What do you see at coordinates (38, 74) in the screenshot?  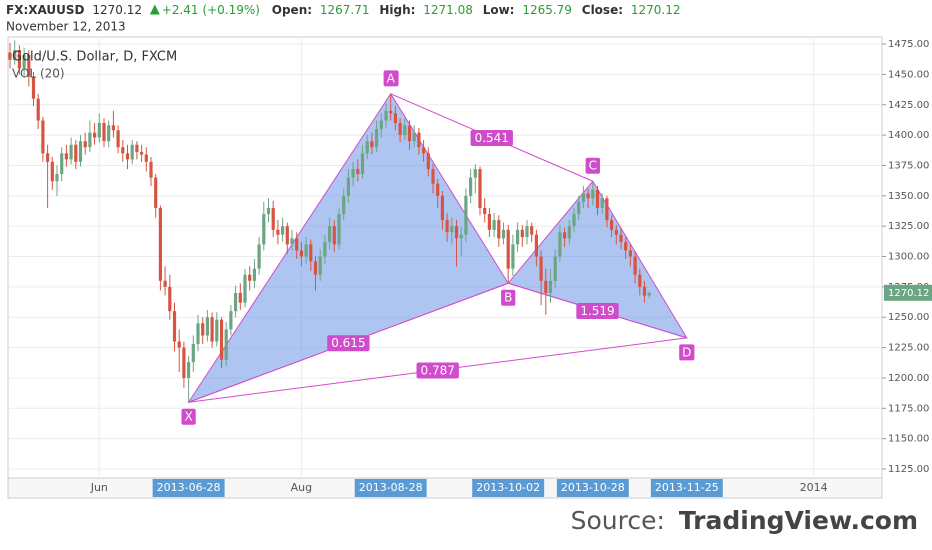 I see `indicator: VOL (20)` at bounding box center [38, 74].